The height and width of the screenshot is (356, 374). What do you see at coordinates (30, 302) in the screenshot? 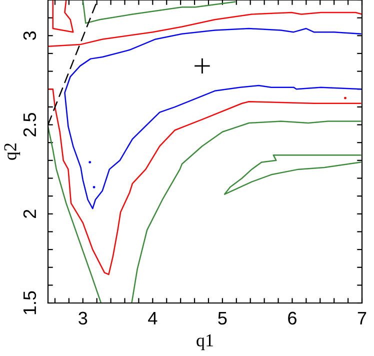
I see `y-tick-label: 1.5` at bounding box center [30, 302].